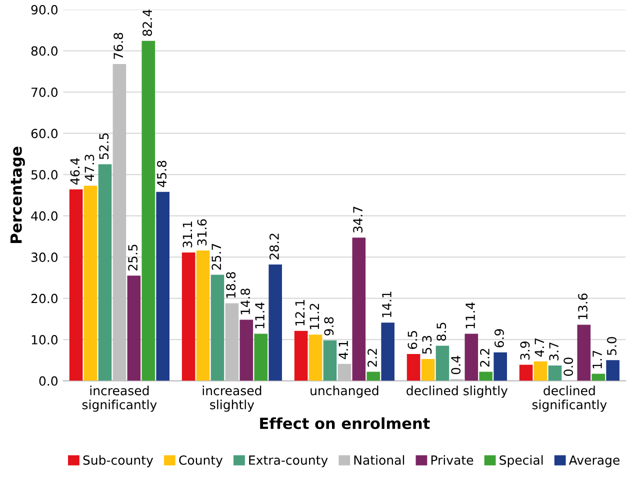 The height and width of the screenshot is (479, 632). What do you see at coordinates (554, 351) in the screenshot?
I see `data-label: 3.7` at bounding box center [554, 351].